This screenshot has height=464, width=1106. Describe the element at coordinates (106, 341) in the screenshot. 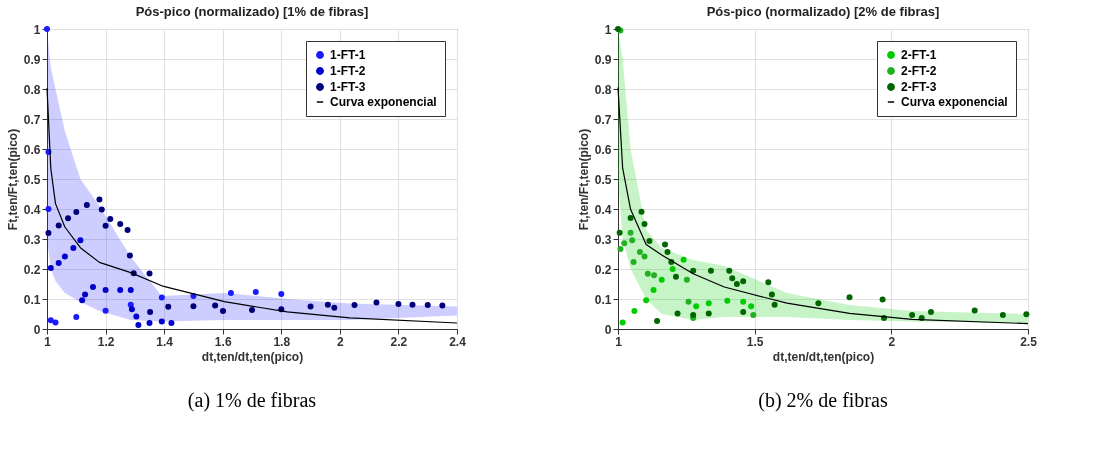

I see `x-tick-label: 1.2` at that location.